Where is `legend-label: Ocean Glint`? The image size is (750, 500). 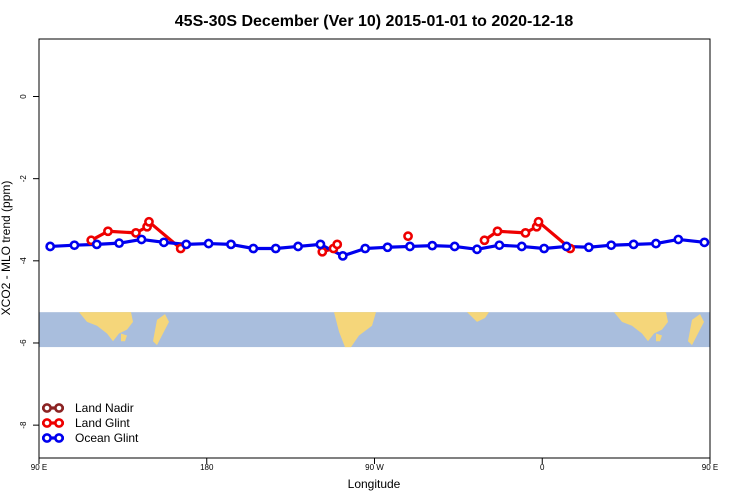 legend-label: Ocean Glint is located at coordinates (107, 438).